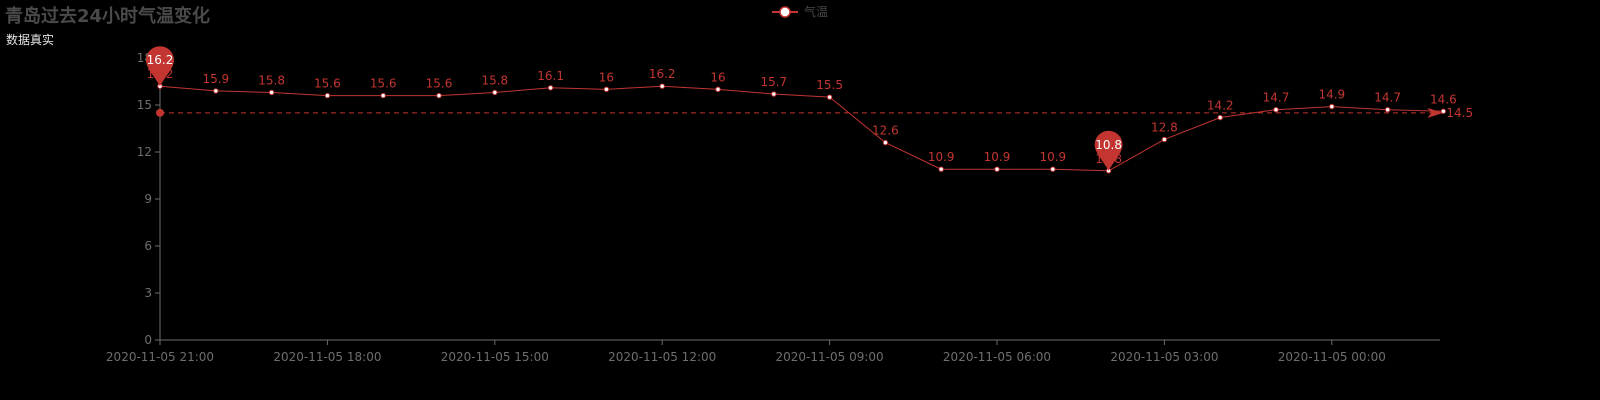 This screenshot has height=400, width=1600. Describe the element at coordinates (1459, 113) in the screenshot. I see `markline-label: 14.5` at that location.